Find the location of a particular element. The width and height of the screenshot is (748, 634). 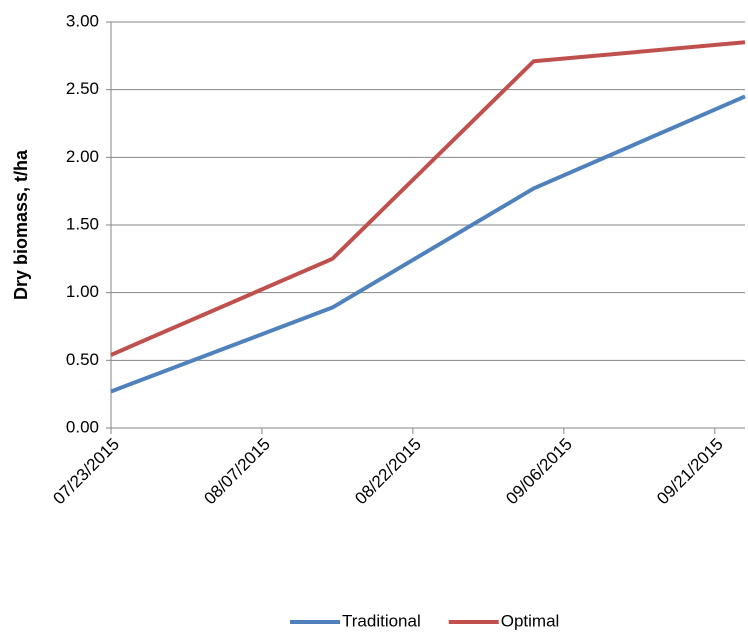

x-tick-label: 09/06/2015 is located at coordinates (539, 472).